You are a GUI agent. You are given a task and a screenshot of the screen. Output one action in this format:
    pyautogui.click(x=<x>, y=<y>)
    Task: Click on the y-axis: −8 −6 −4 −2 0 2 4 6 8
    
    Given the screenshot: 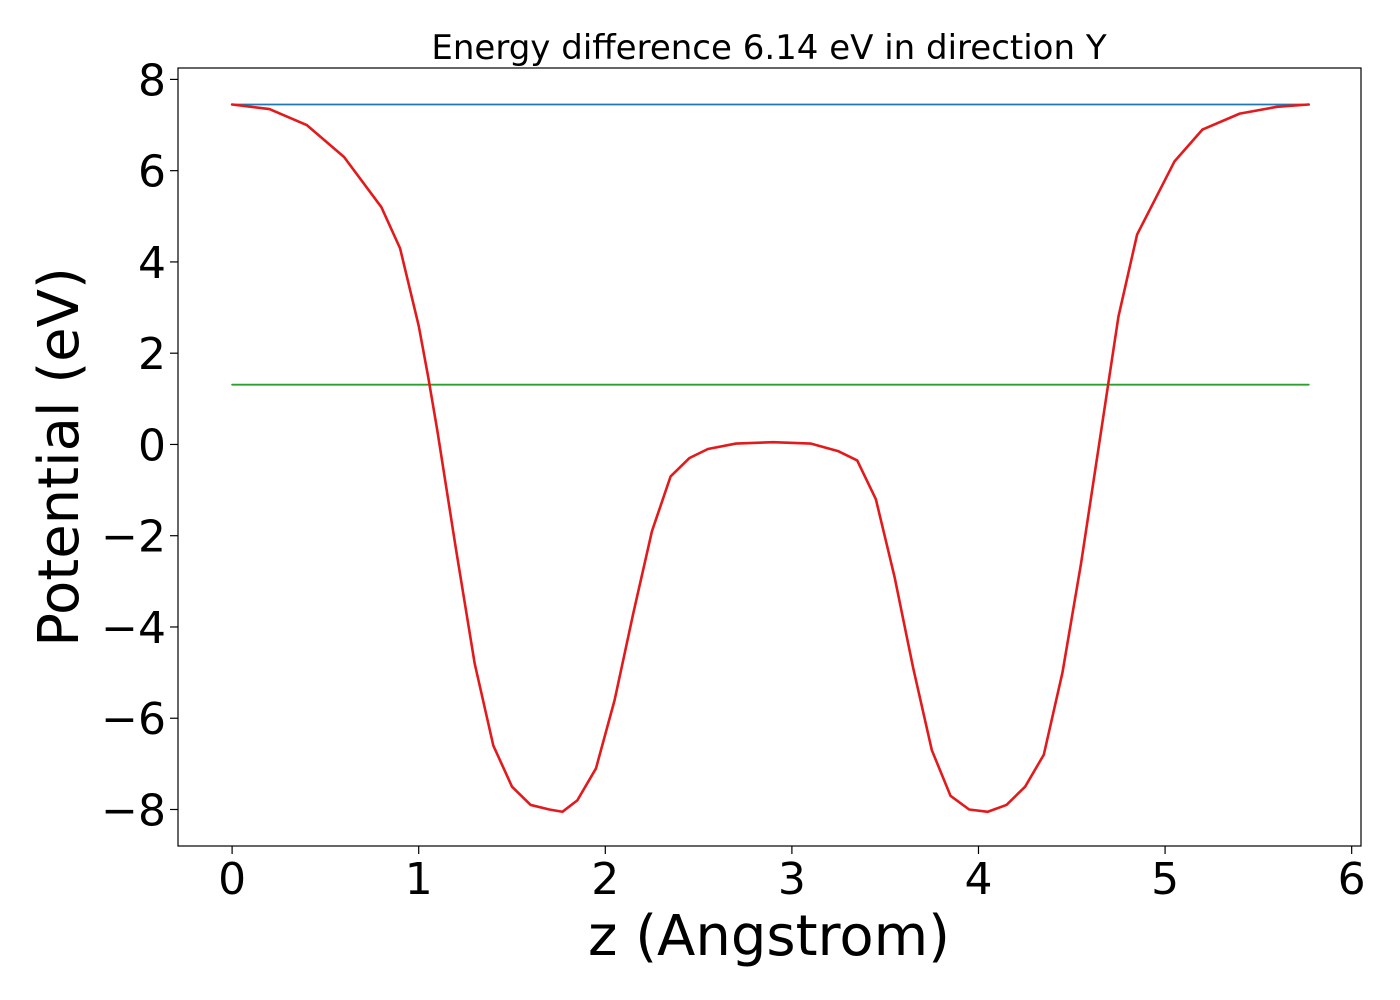 What is the action you would take?
    pyautogui.click(x=139, y=445)
    